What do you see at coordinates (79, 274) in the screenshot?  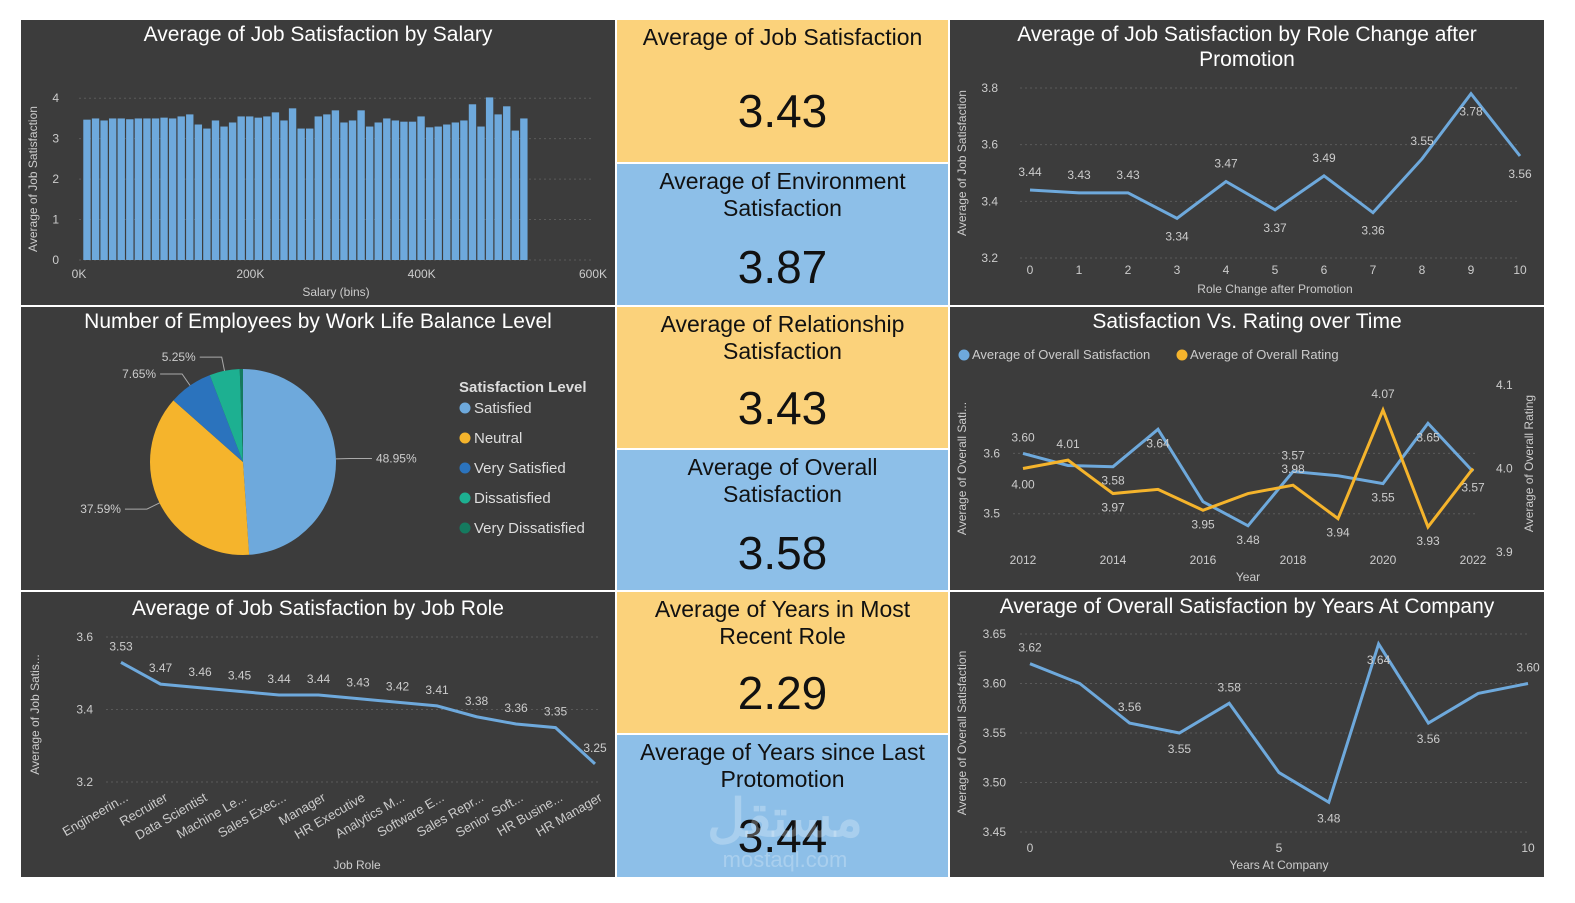 I see `x-tick-label: 0K` at bounding box center [79, 274].